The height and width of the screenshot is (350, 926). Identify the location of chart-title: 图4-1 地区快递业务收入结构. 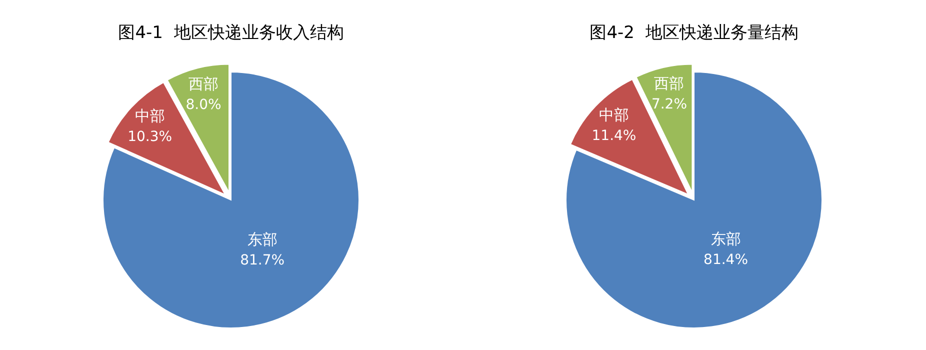
(231, 33).